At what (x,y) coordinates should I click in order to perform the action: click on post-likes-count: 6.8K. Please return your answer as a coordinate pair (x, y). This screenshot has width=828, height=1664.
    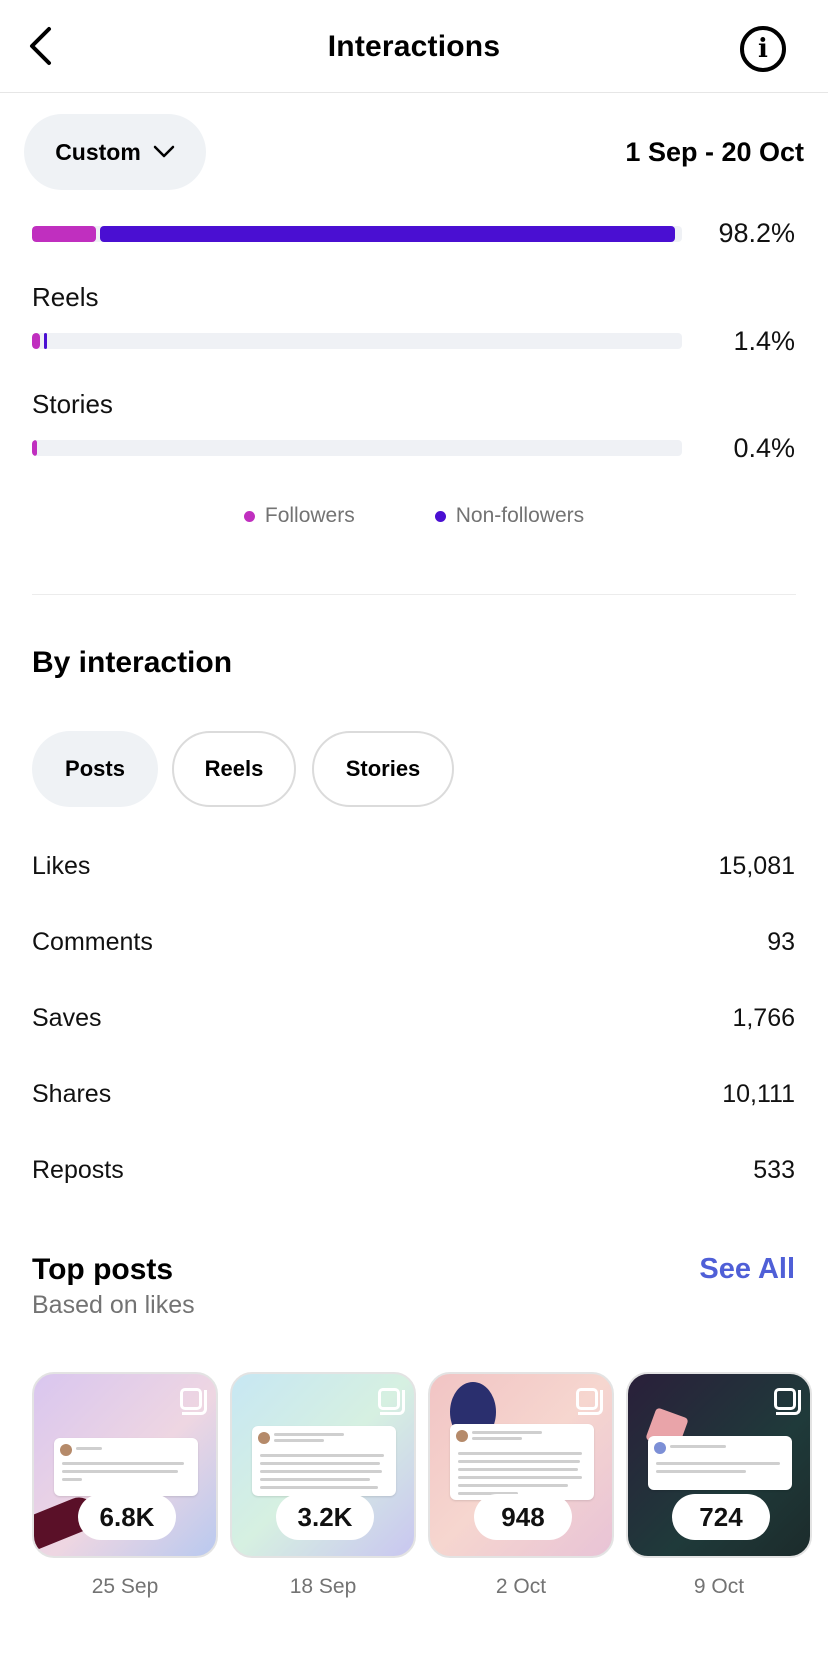
    Looking at the image, I should click on (127, 1517).